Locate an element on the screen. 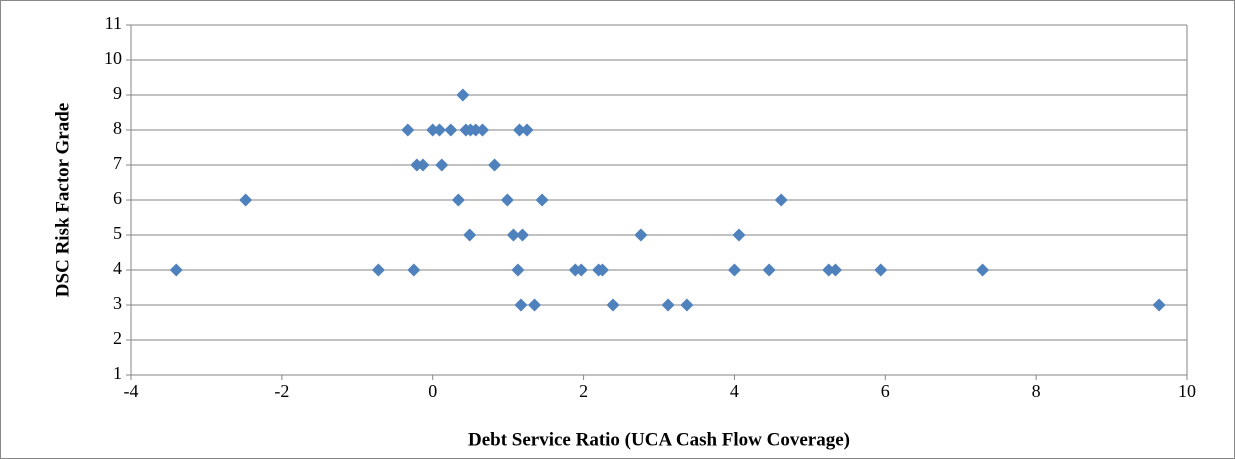 This screenshot has width=1235, height=459. x-tick-label: 6 is located at coordinates (885, 391).